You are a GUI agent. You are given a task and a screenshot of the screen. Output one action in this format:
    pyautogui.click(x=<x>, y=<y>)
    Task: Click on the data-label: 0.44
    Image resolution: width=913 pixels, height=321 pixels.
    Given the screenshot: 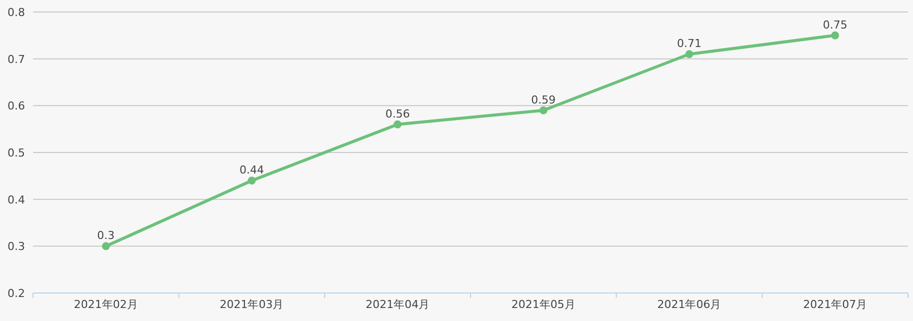 What is the action you would take?
    pyautogui.click(x=252, y=170)
    